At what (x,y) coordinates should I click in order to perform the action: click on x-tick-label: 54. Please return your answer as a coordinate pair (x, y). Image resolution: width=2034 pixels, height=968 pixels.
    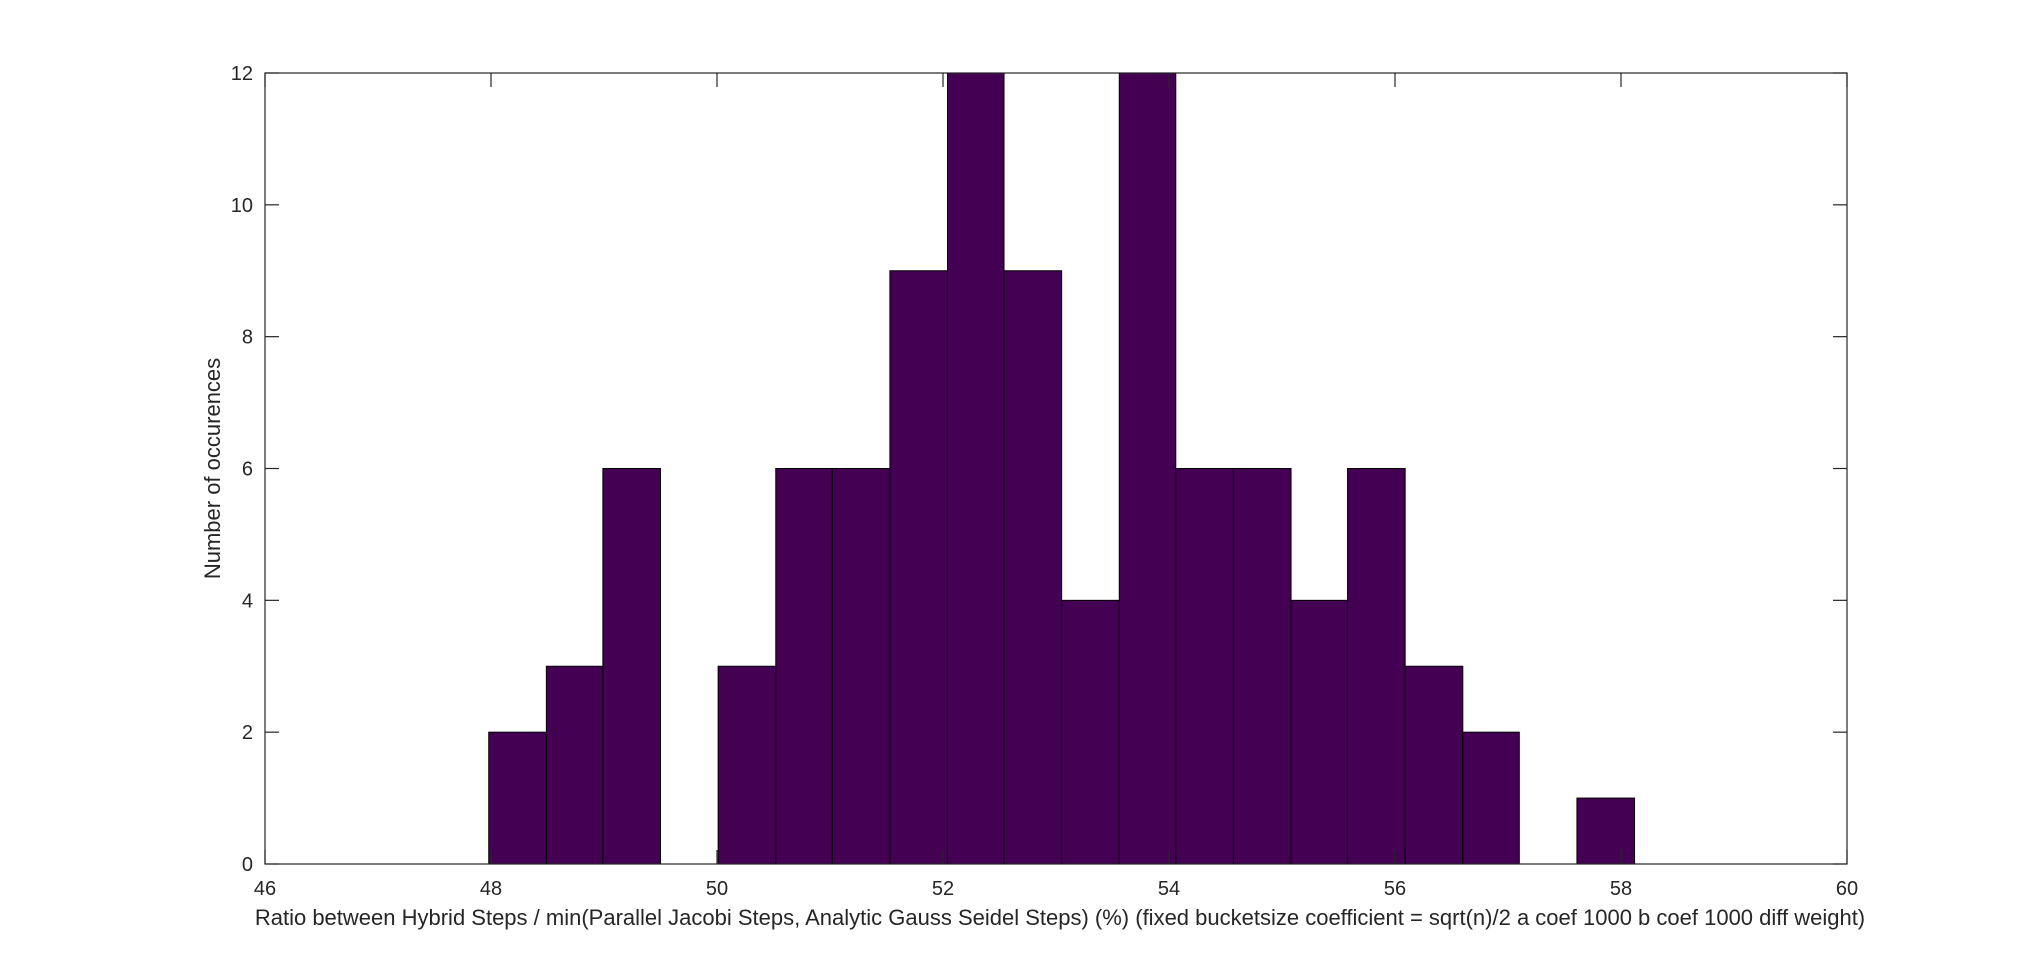
    Looking at the image, I should click on (1169, 889).